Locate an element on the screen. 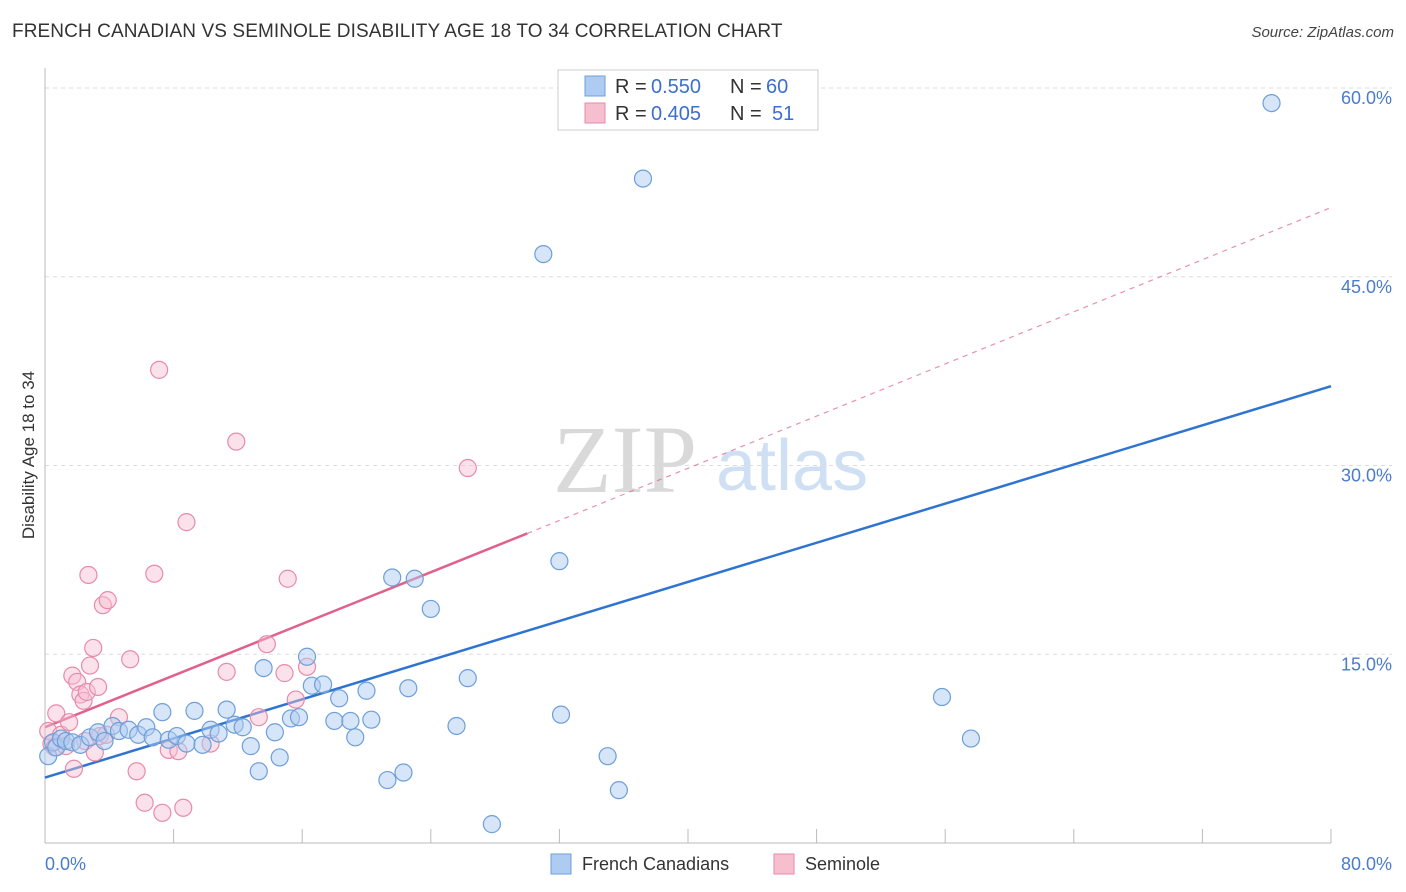  legend-r-label-2: R = is located at coordinates (631, 114).